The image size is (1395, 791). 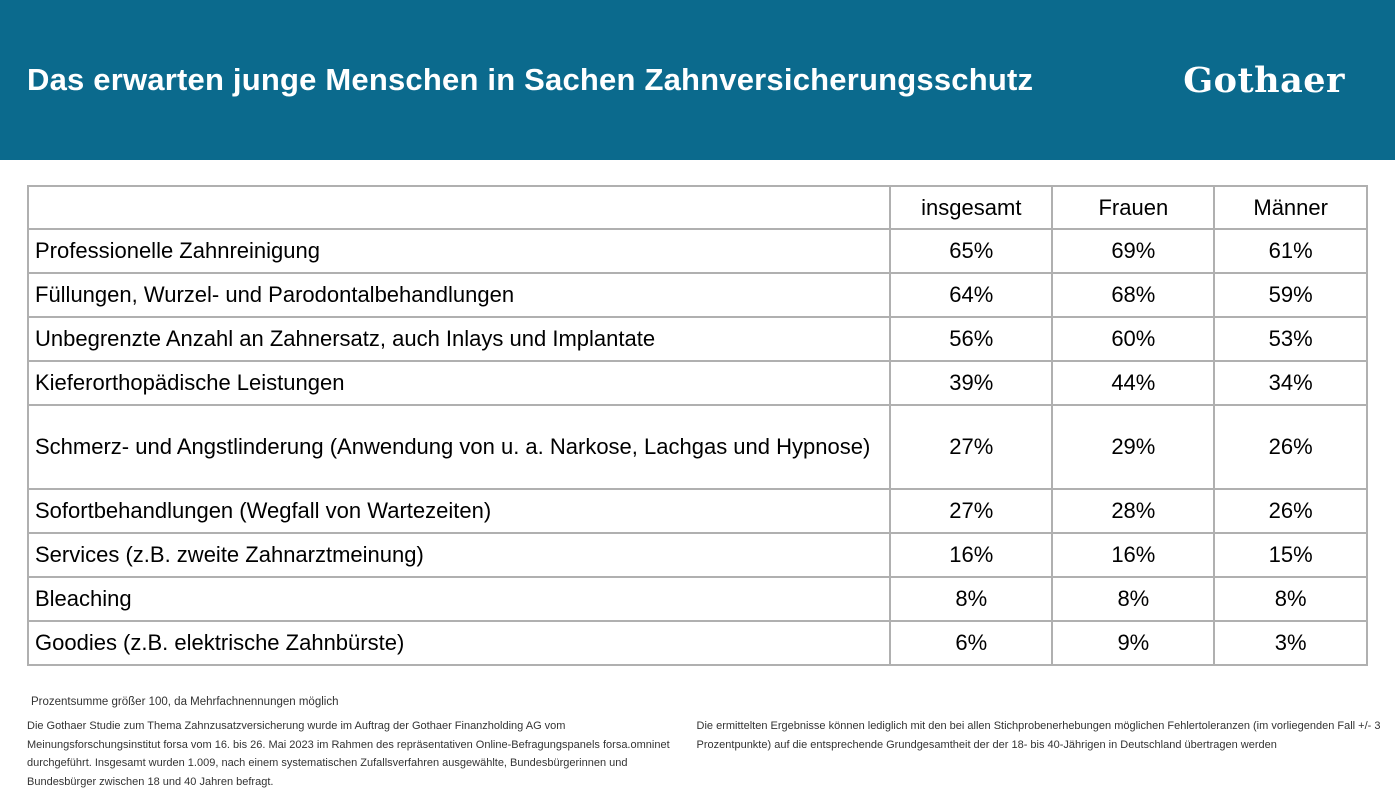 I want to click on cell-frauen: 28%, so click(x=1133, y=511).